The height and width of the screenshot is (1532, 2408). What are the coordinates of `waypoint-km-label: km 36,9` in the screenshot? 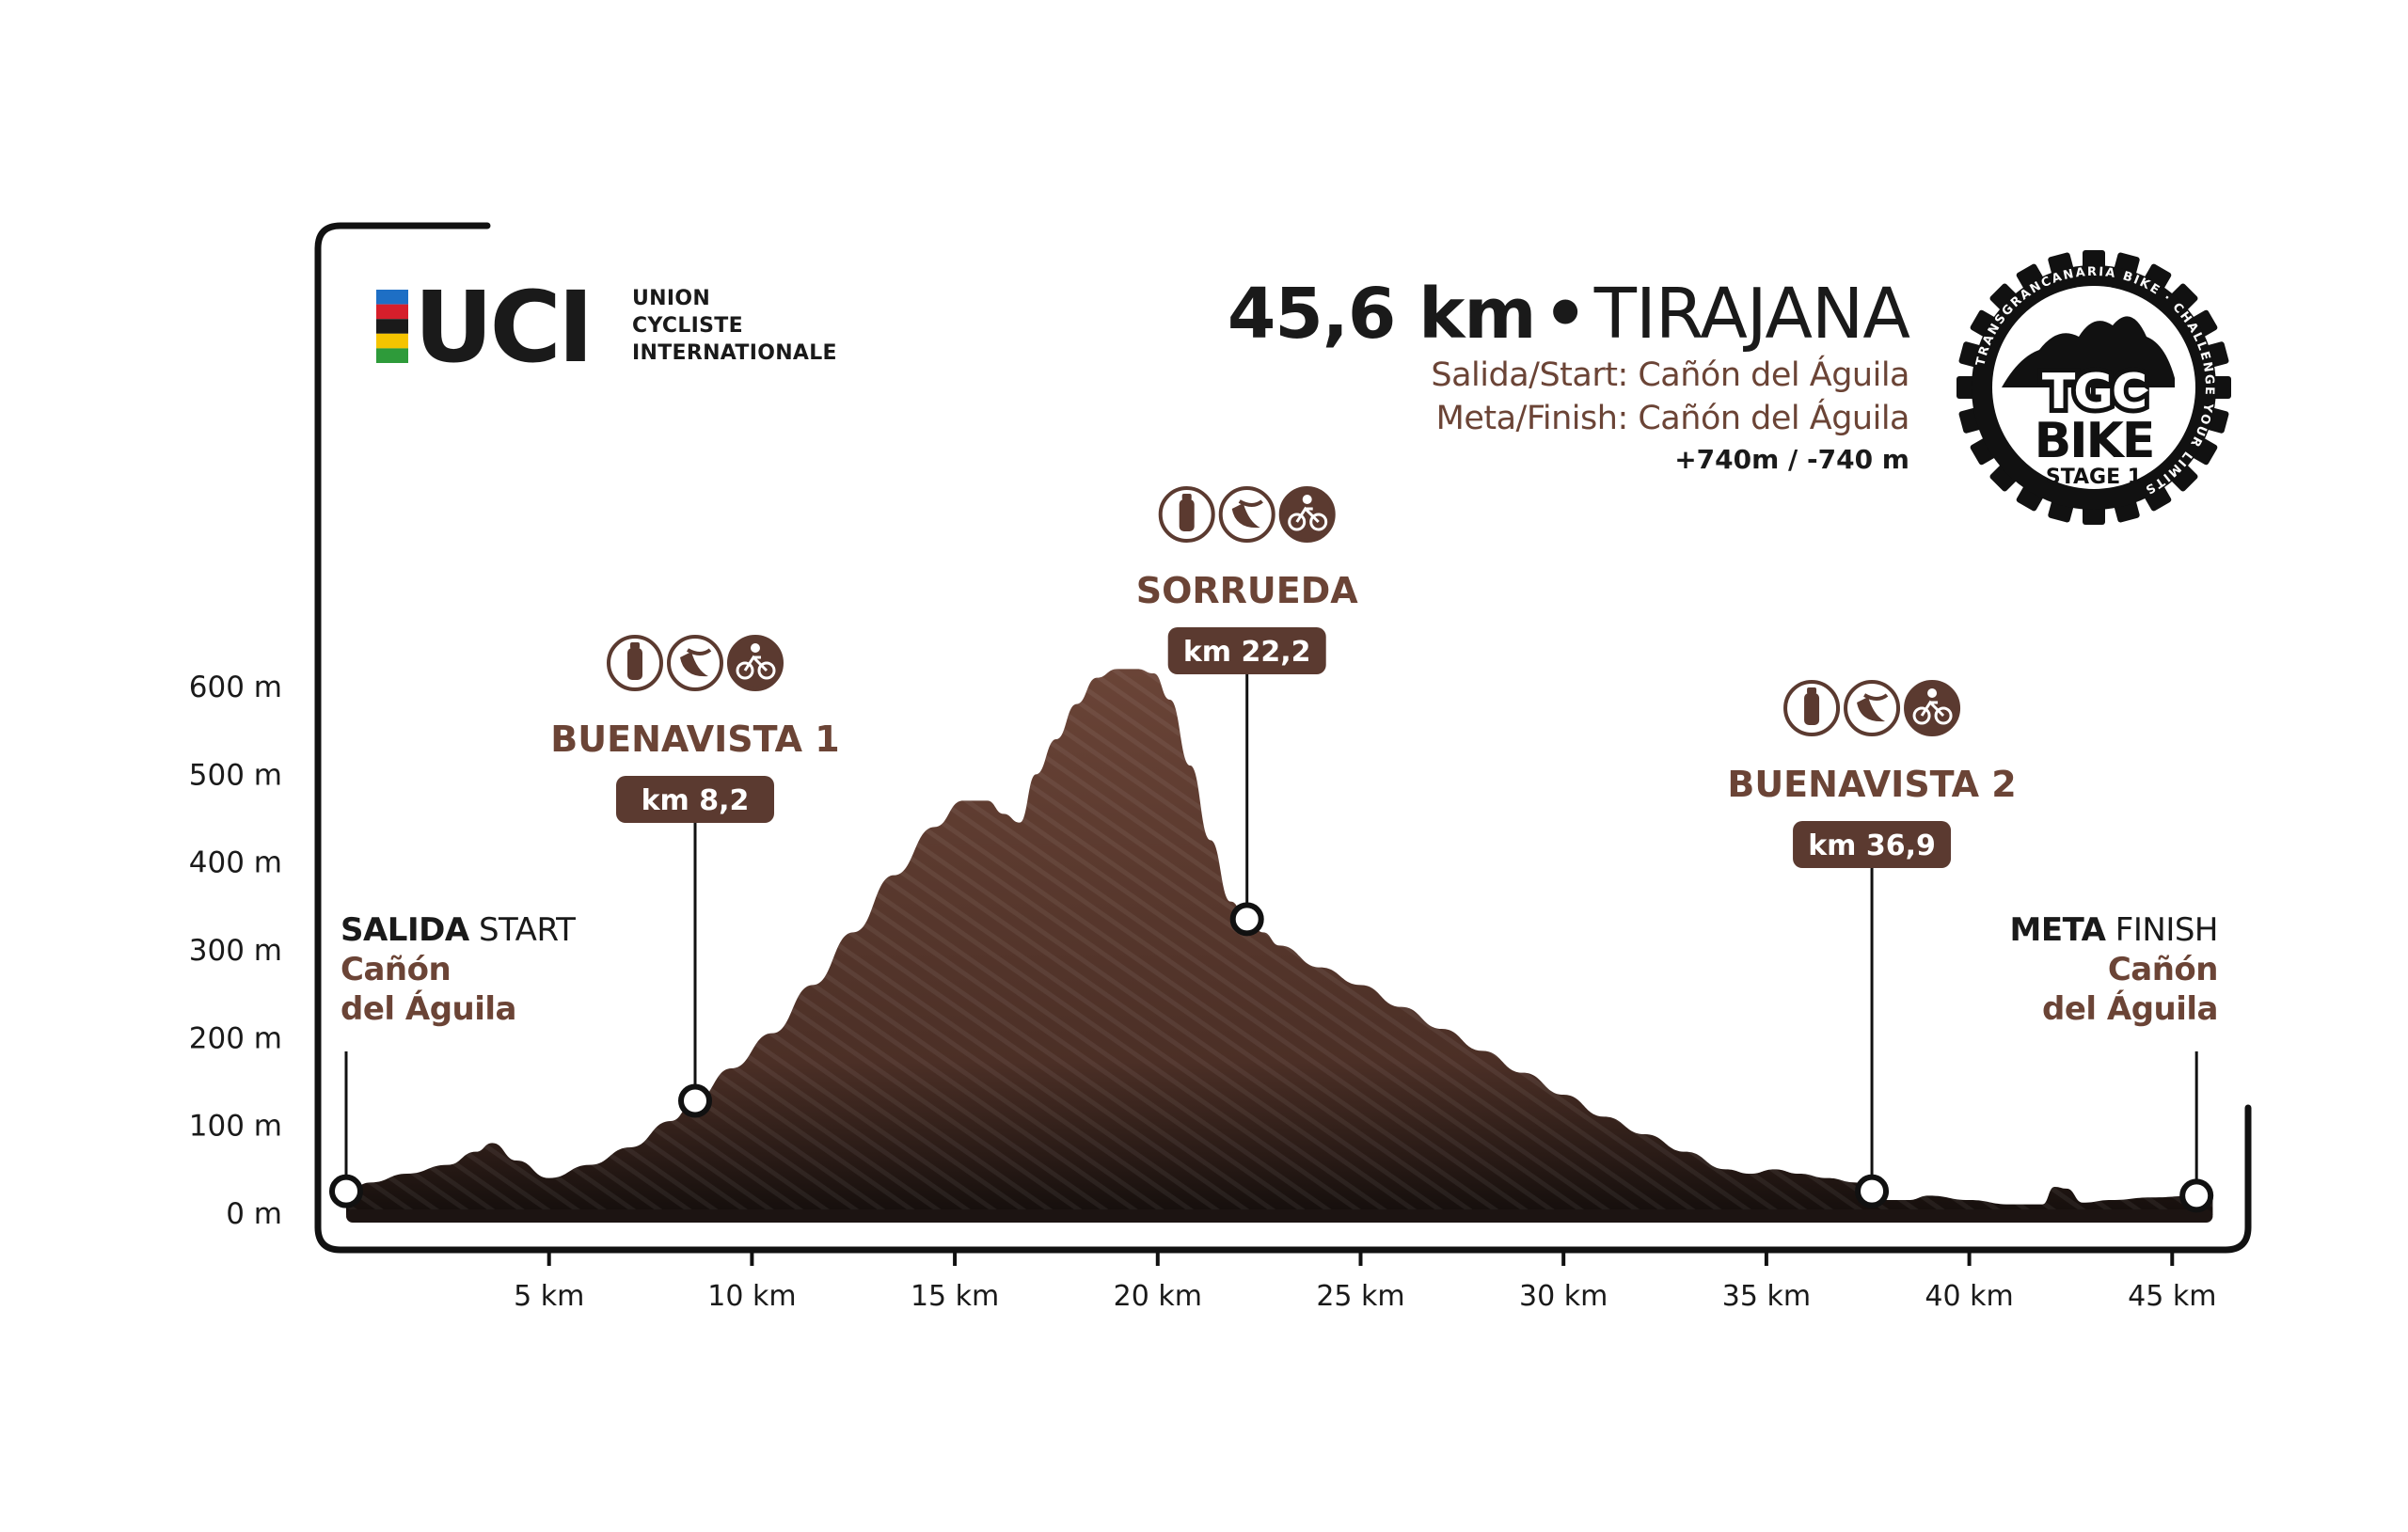 It's located at (1872, 845).